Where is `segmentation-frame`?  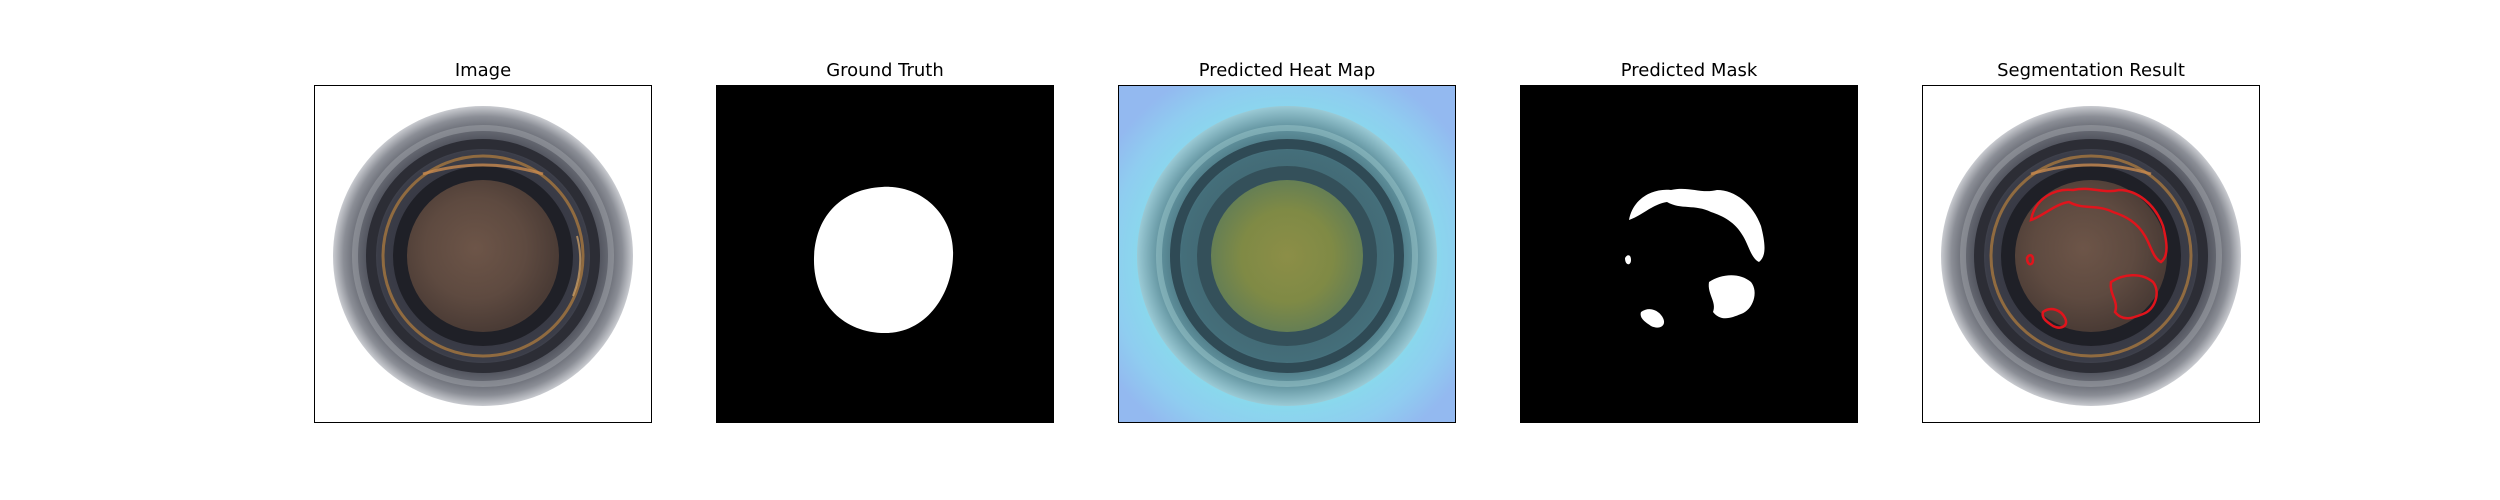 segmentation-frame is located at coordinates (2091, 254).